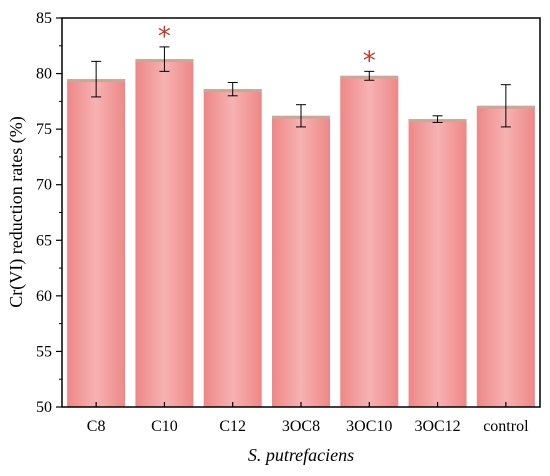 The image size is (550, 476). I want to click on y-tick-label-75: 75, so click(44, 129).